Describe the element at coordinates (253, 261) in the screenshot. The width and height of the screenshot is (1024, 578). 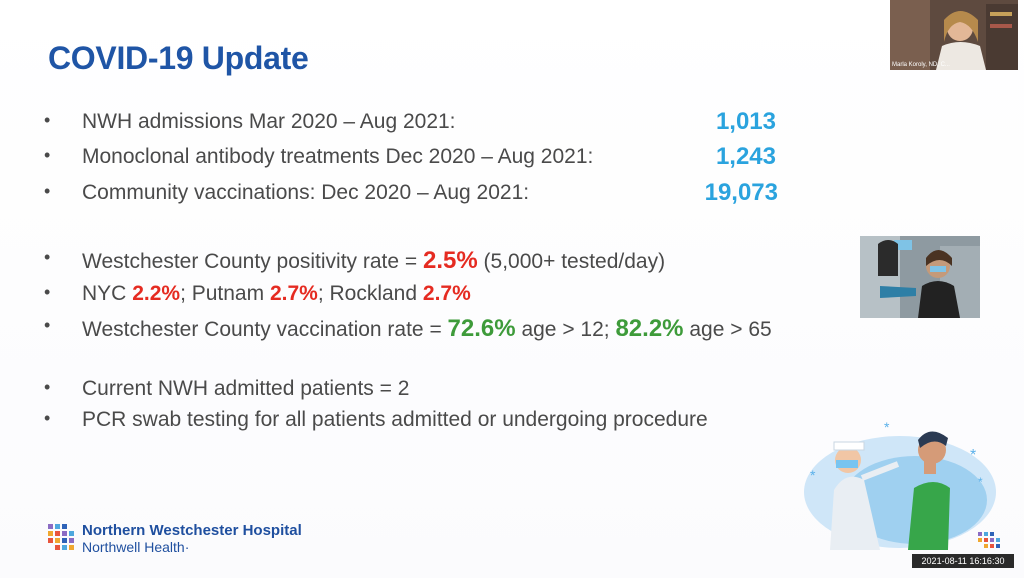
I see `positivity-prefix: Westchester County positivity rate =` at that location.